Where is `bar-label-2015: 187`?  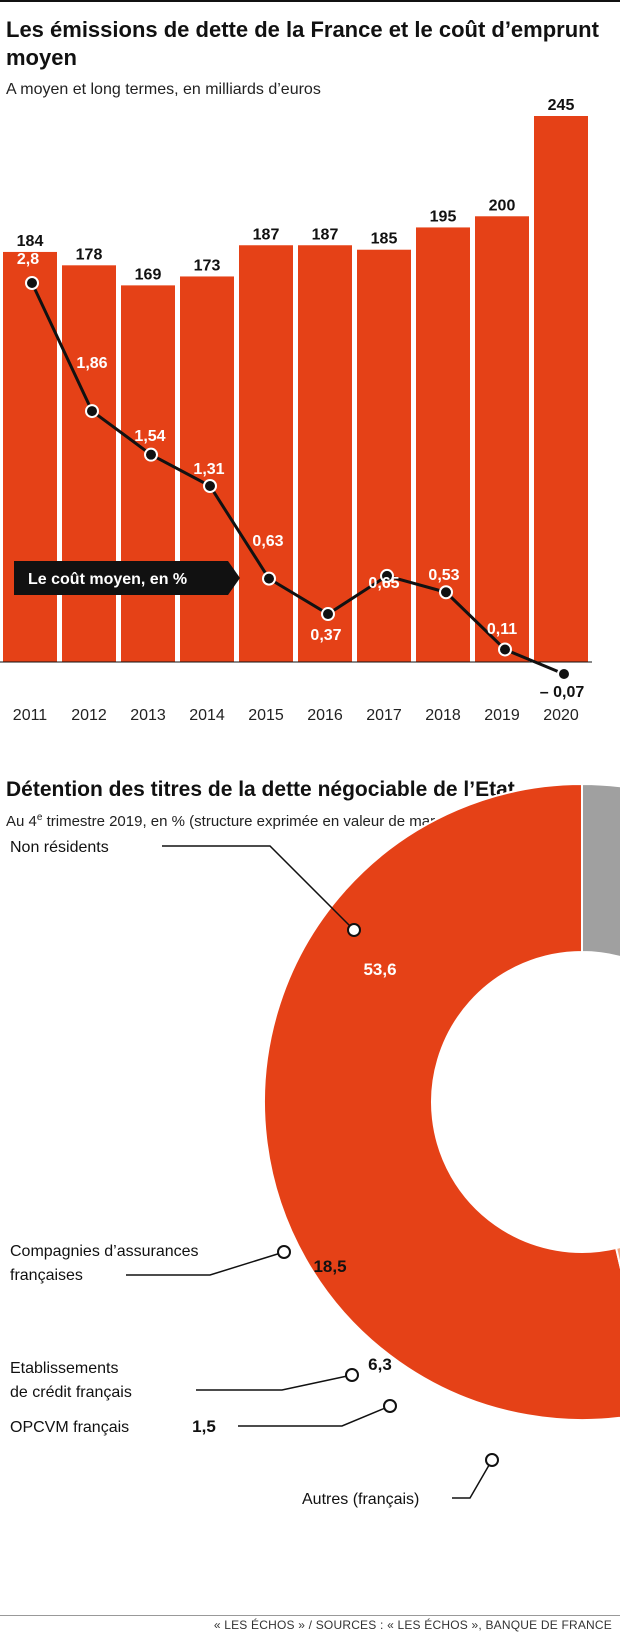 bar-label-2015: 187 is located at coordinates (266, 234).